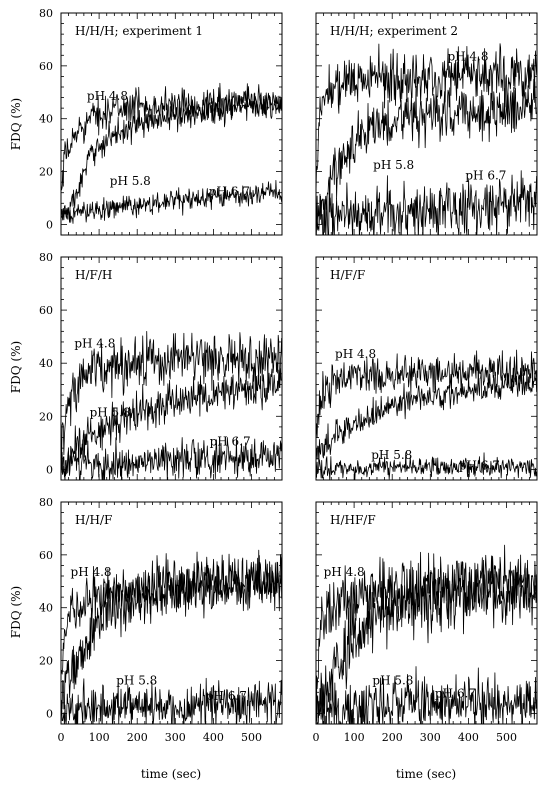  What do you see at coordinates (171, 774) in the screenshot?
I see `x-axis-title-left: time (sec)` at bounding box center [171, 774].